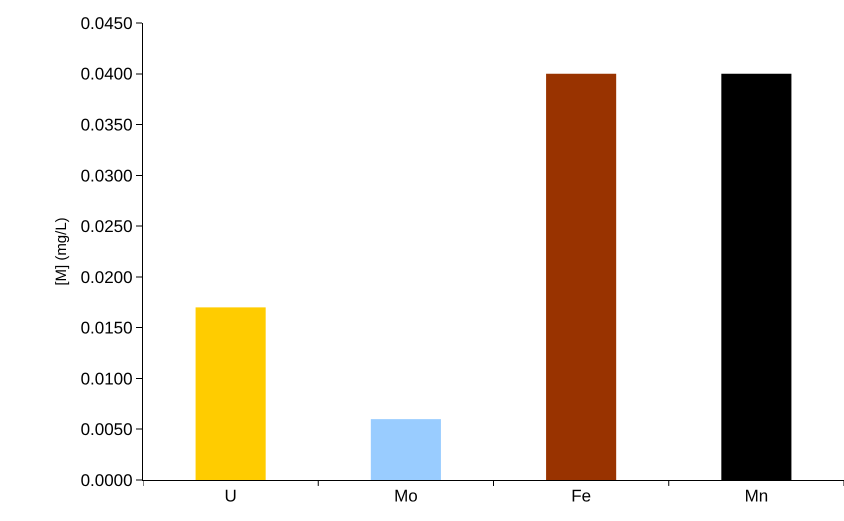 Image resolution: width=844 pixels, height=521 pixels. What do you see at coordinates (106, 226) in the screenshot?
I see `y-tick-label: 0.0250` at bounding box center [106, 226].